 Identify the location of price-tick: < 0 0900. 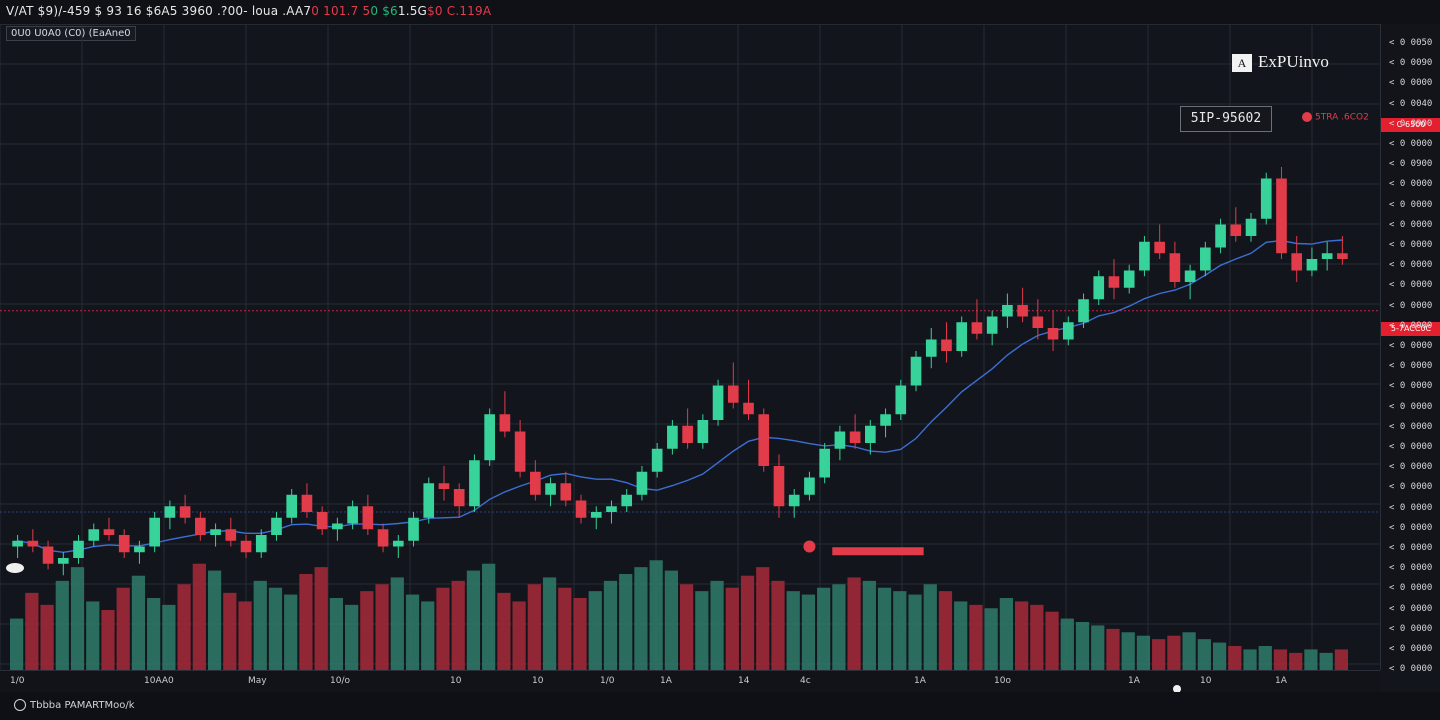
(1411, 164).